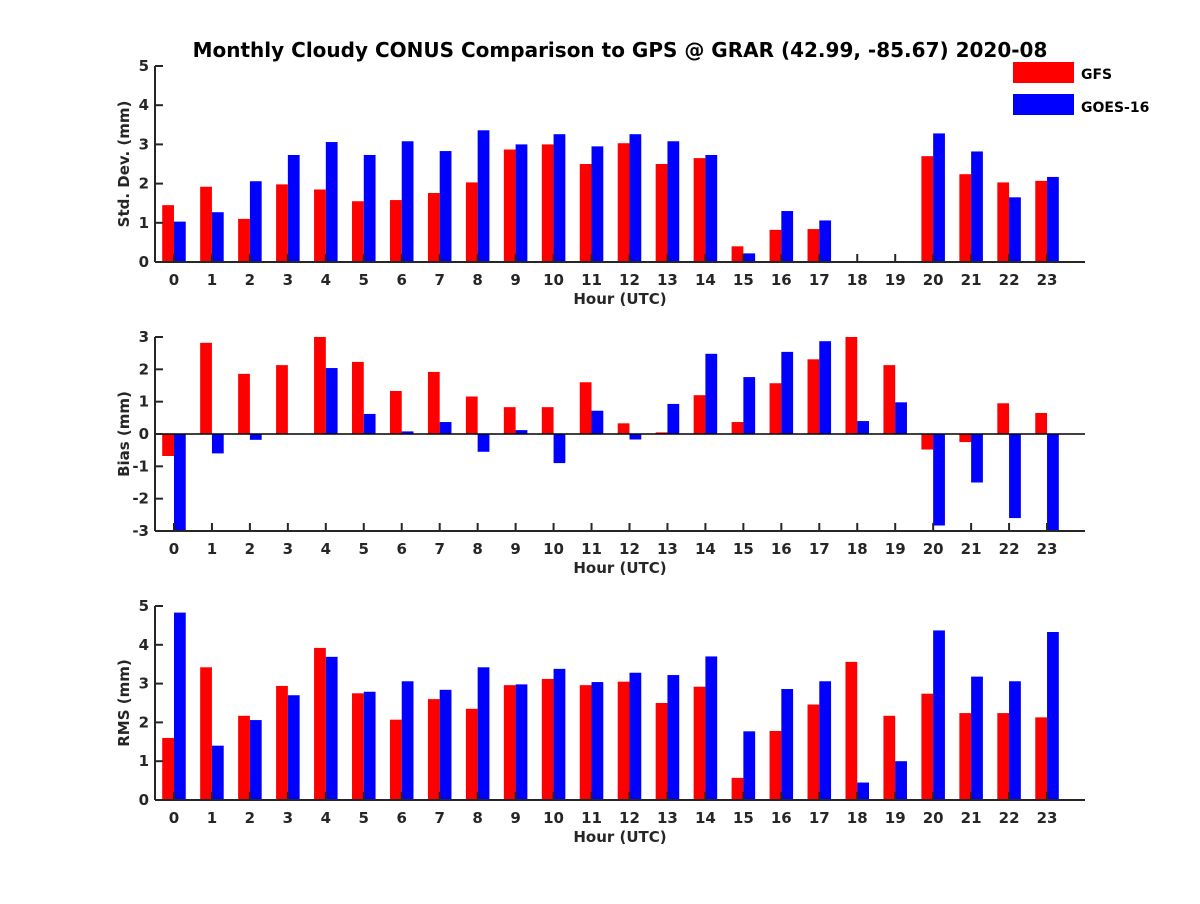 This screenshot has height=904, width=1200. What do you see at coordinates (737, 788) in the screenshot?
I see `bar-gfs-p2-h15` at bounding box center [737, 788].